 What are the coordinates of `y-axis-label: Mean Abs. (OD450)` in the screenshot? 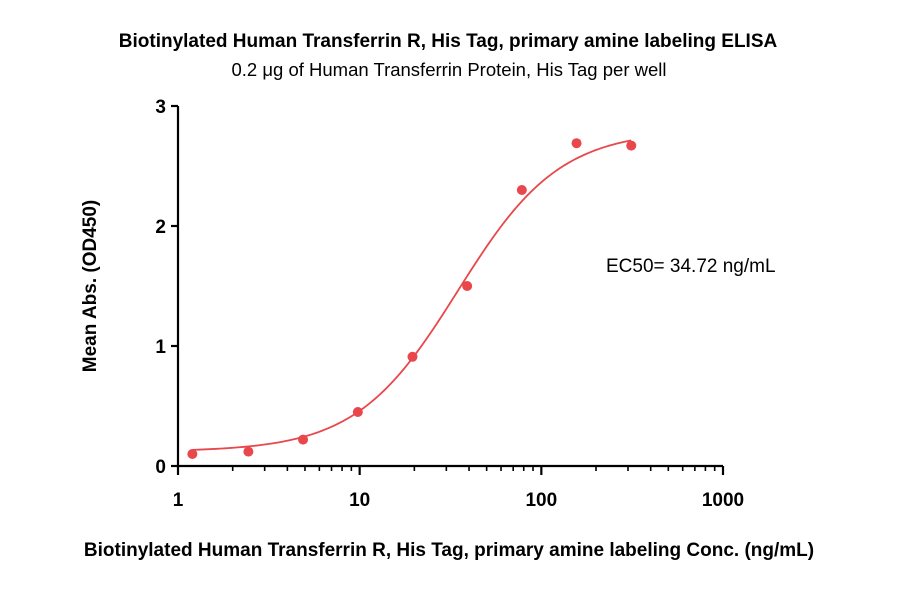 It's located at (90, 286).